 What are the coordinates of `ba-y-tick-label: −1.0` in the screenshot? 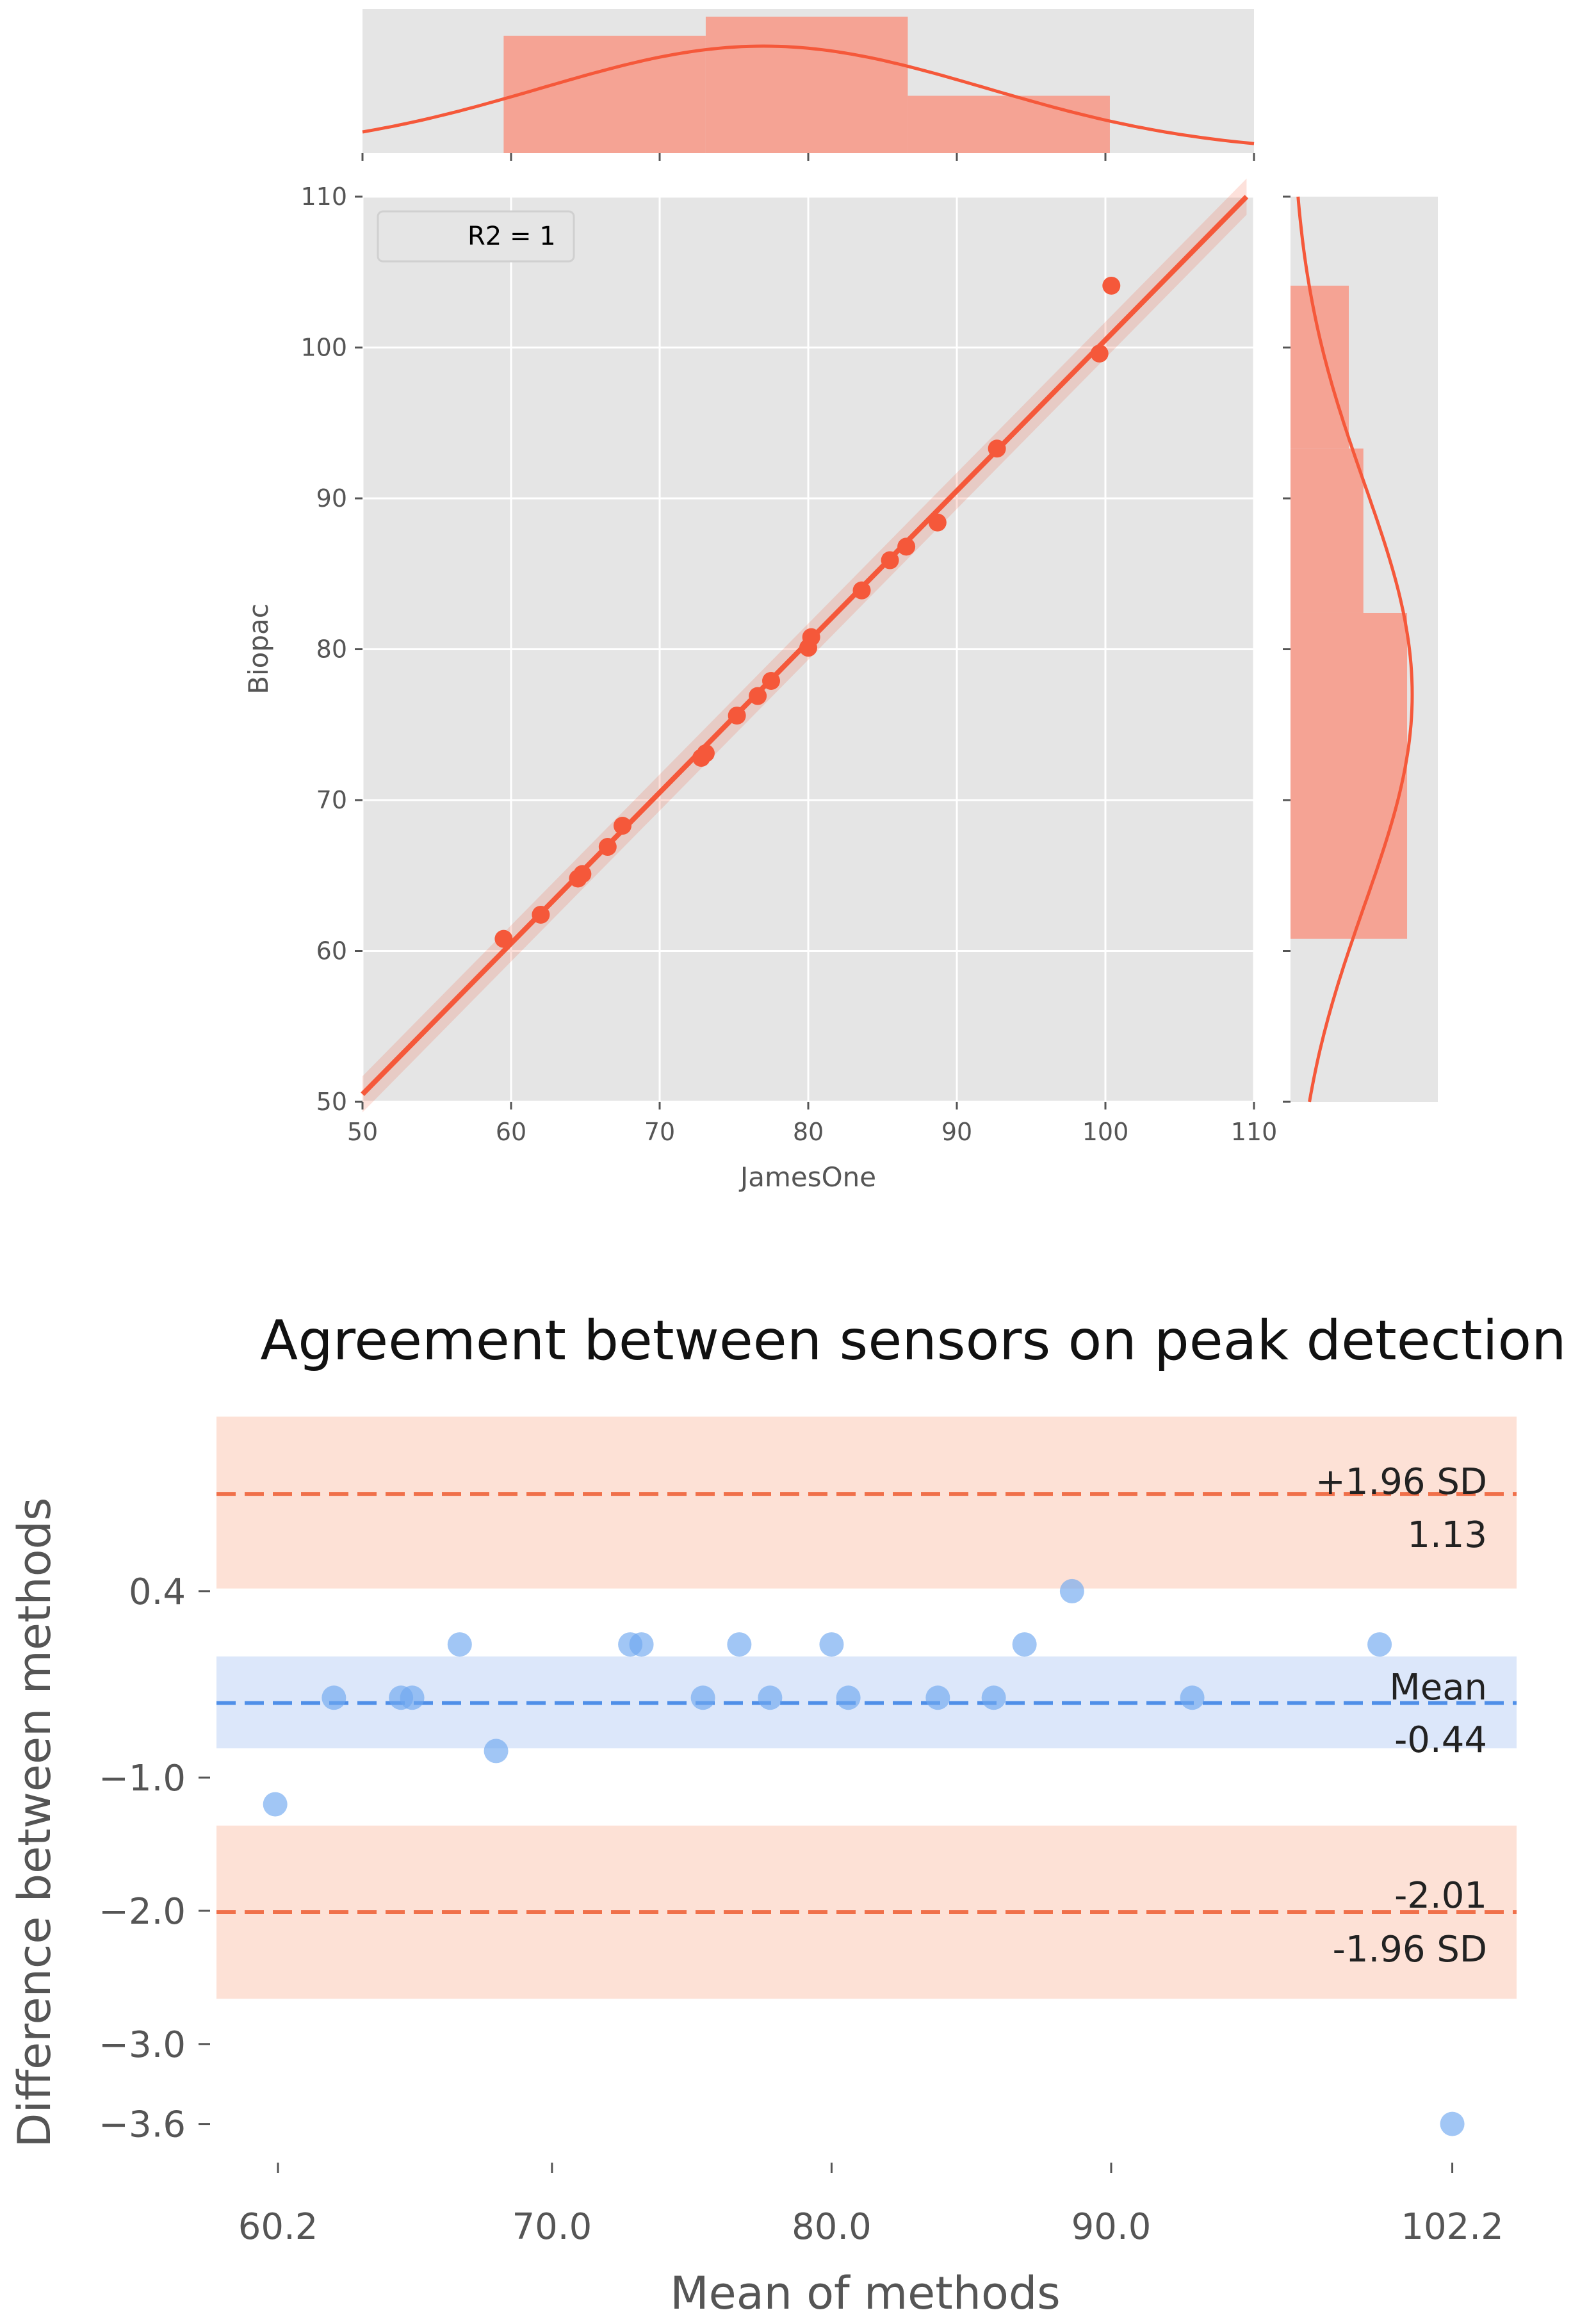 It's located at (142, 1778).